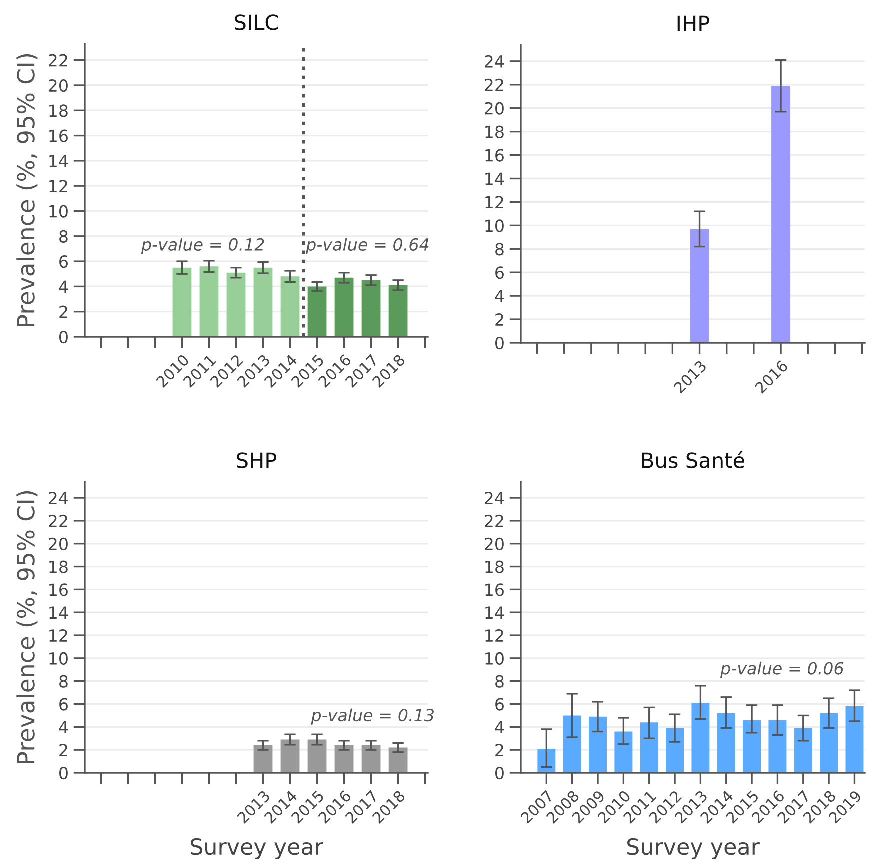 This screenshot has width=870, height=865. What do you see at coordinates (256, 22) in the screenshot?
I see `chart-title: SILC` at bounding box center [256, 22].